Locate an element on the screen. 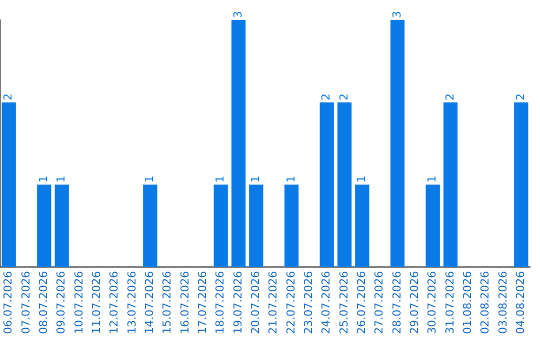  x-tick-label: 28.07.2026 is located at coordinates (397, 302).